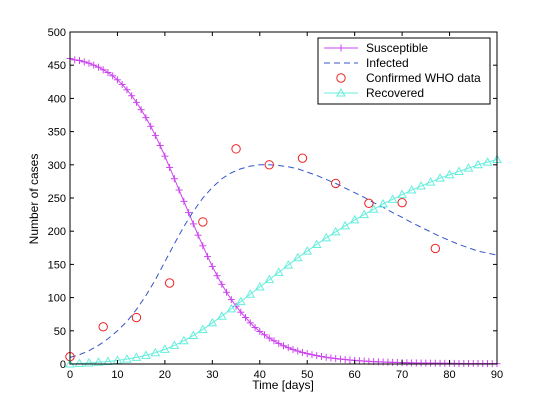 Image resolution: width=545 pixels, height=410 pixels. I want to click on x-tick-label: 0, so click(70, 375).